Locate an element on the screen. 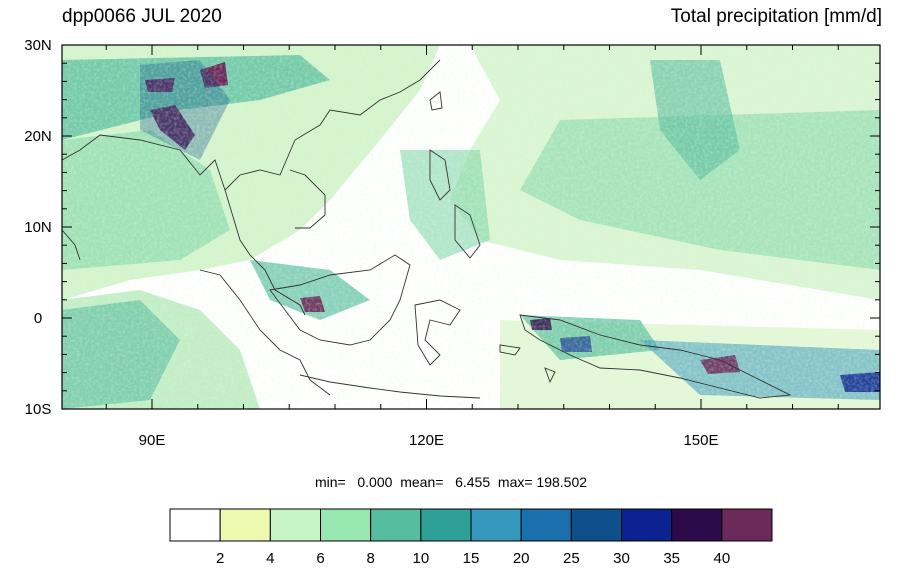  colorbar-tick-label: 35 is located at coordinates (671, 558).